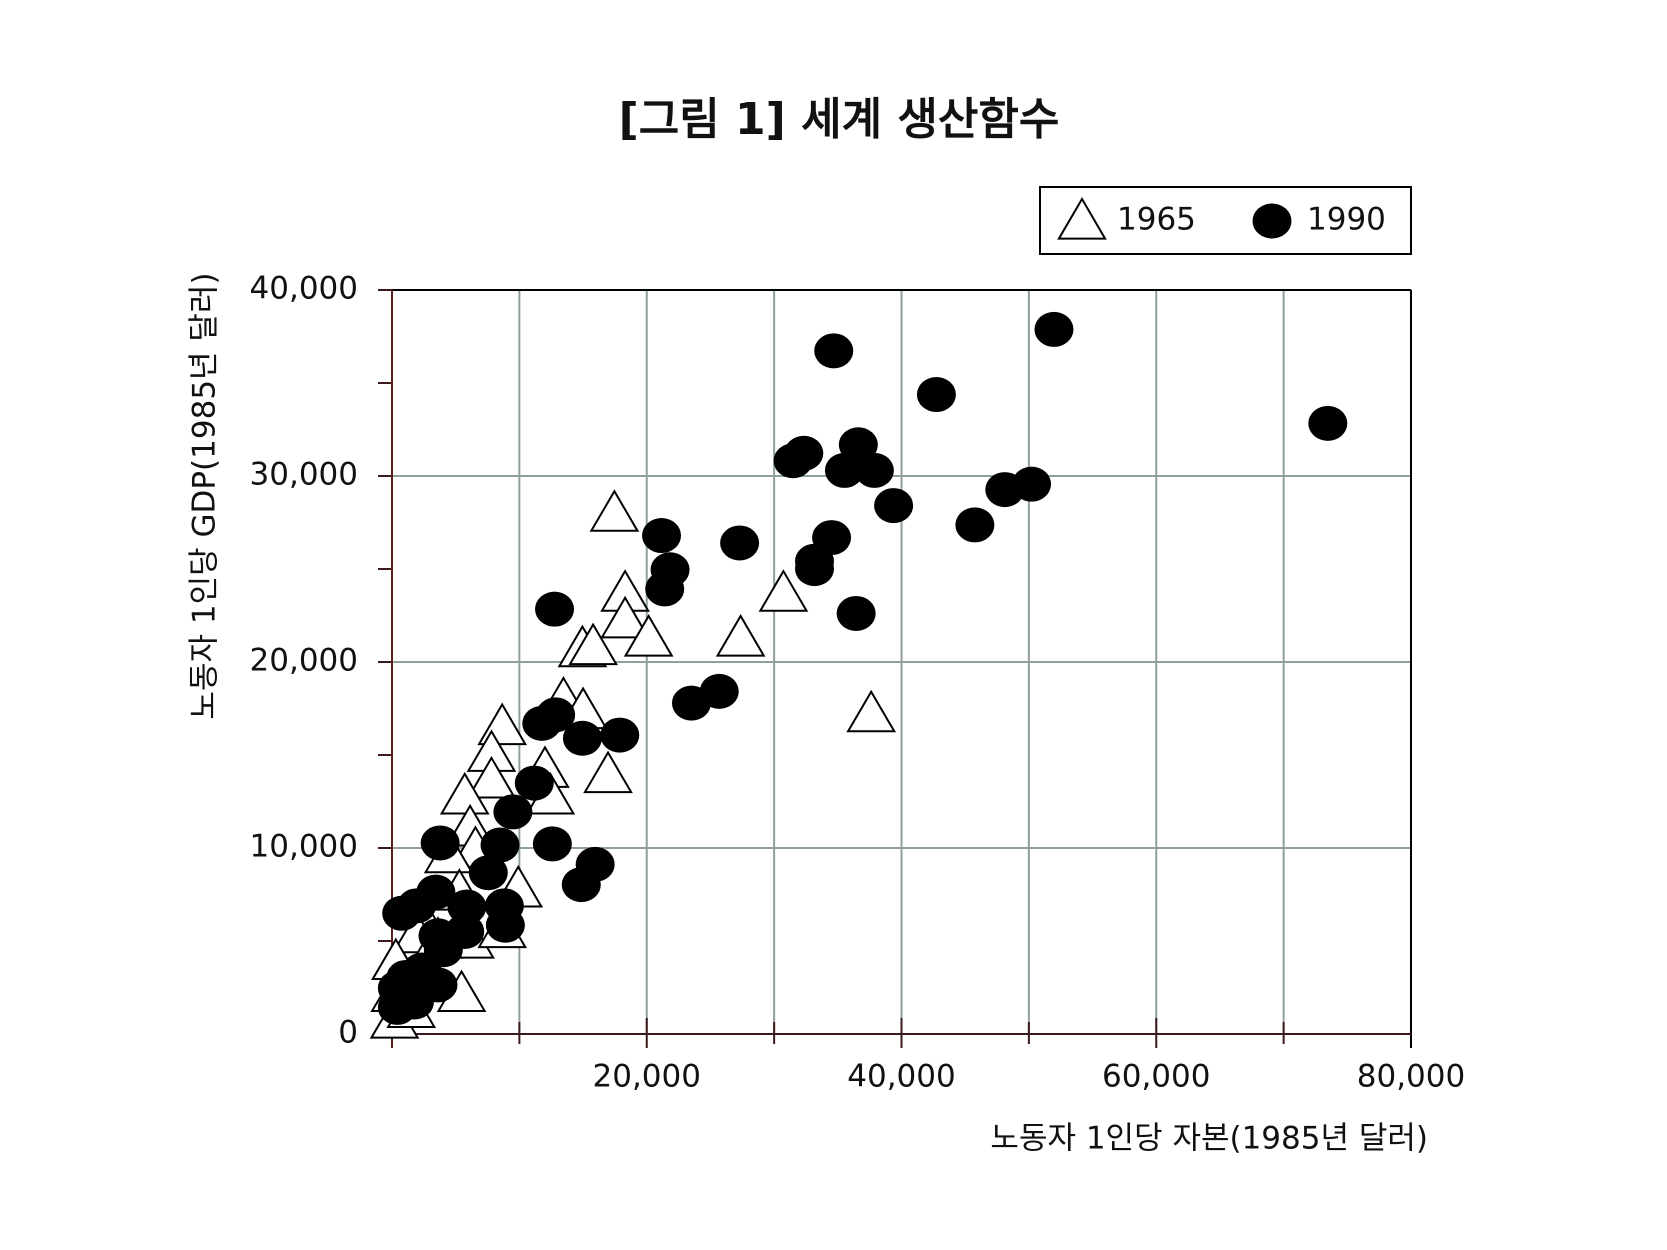  What do you see at coordinates (304, 475) in the screenshot?
I see `y-tick-label: 30,000` at bounding box center [304, 475].